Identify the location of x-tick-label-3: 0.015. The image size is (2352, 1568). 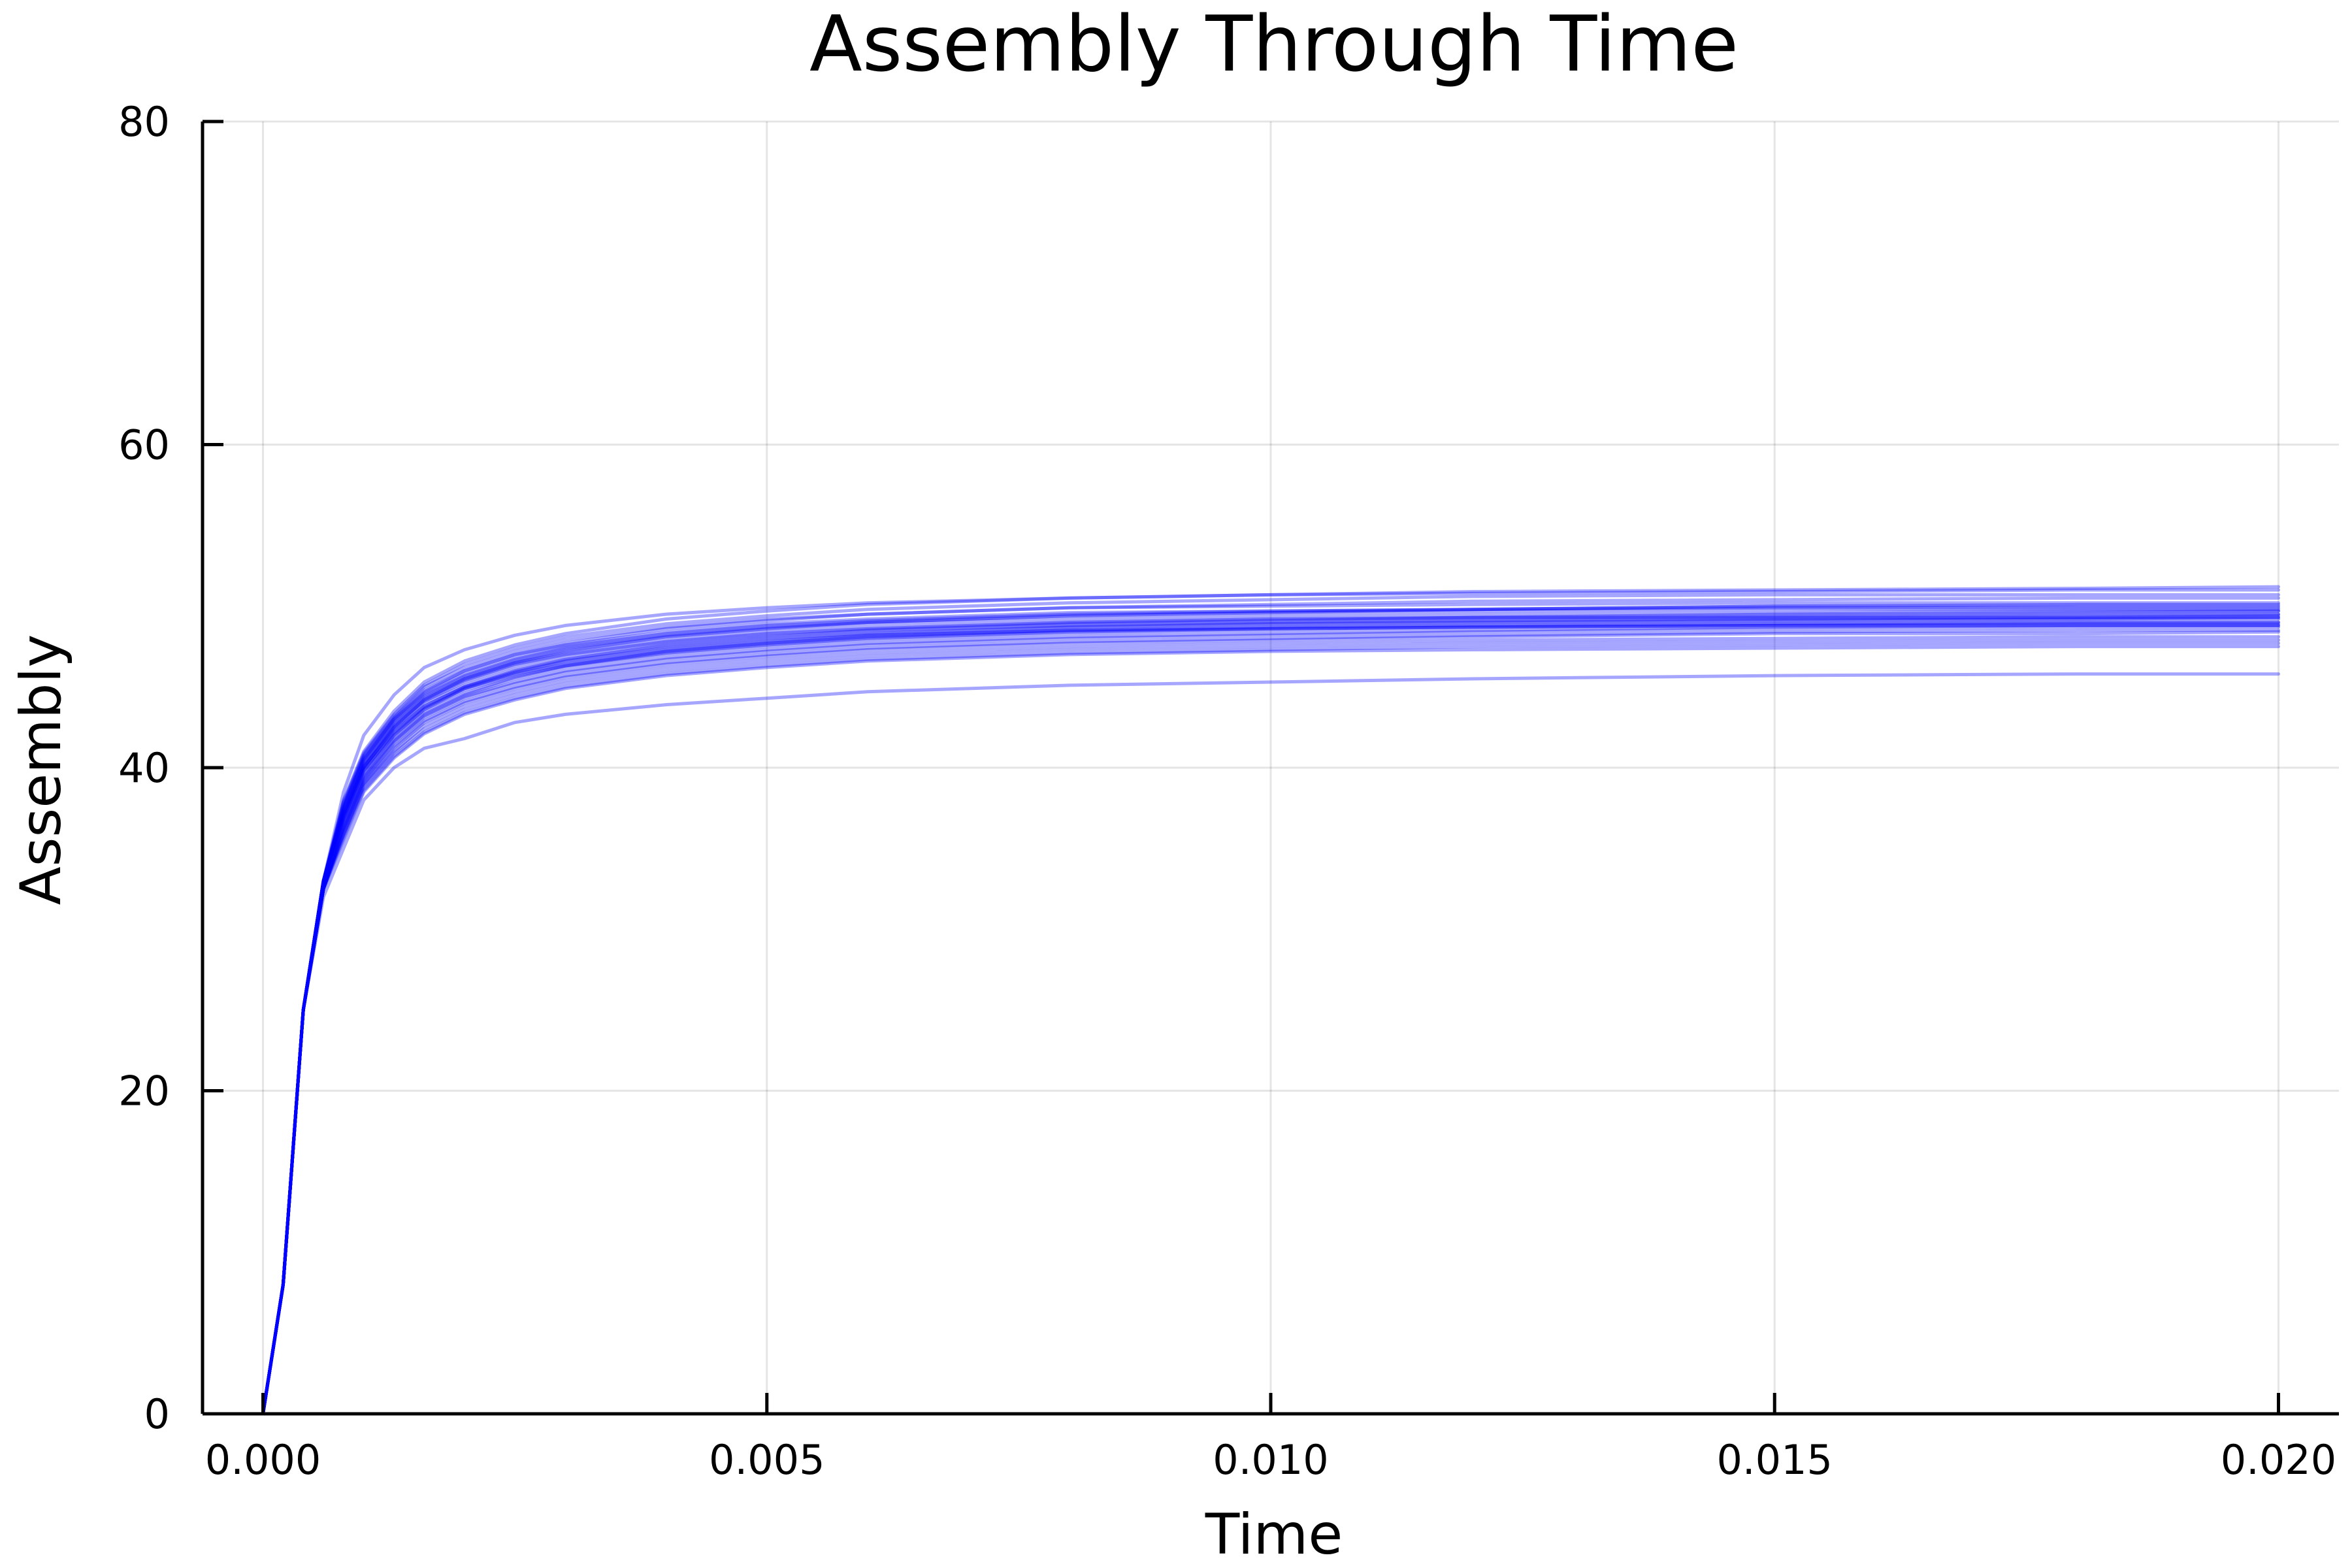
(1774, 1460).